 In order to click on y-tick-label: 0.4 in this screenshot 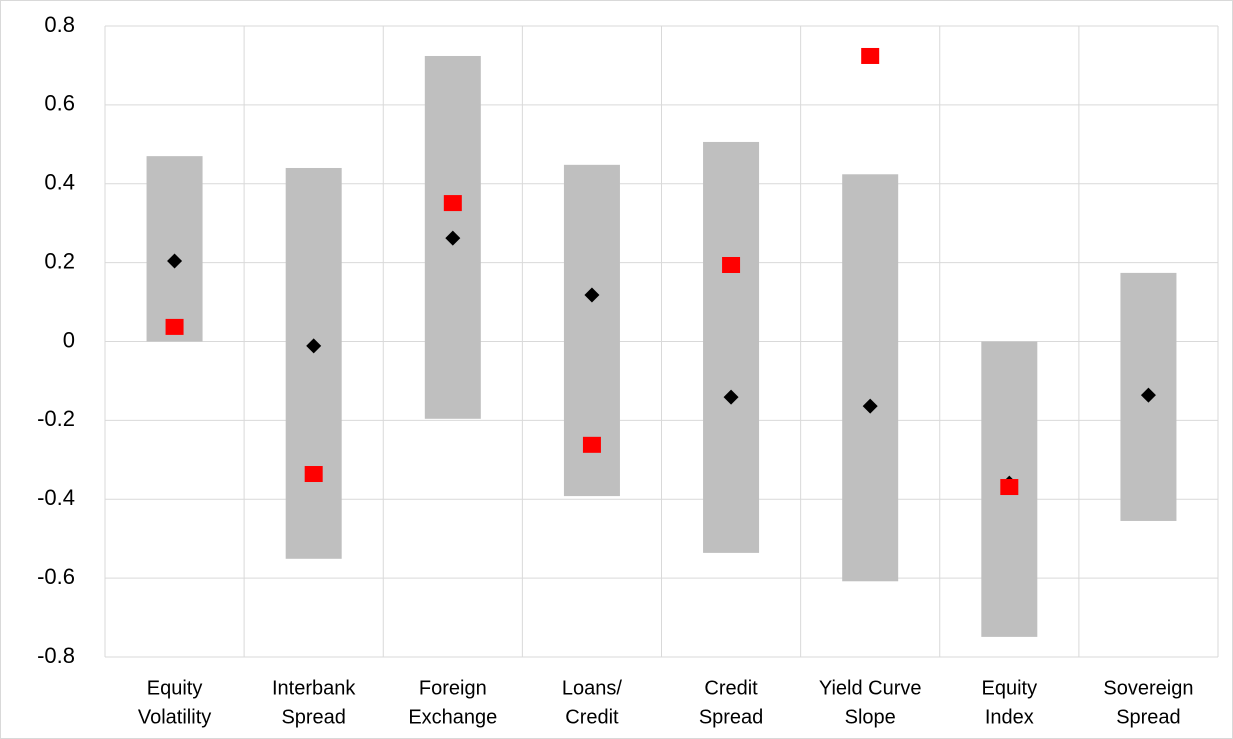, I will do `click(59, 182)`.